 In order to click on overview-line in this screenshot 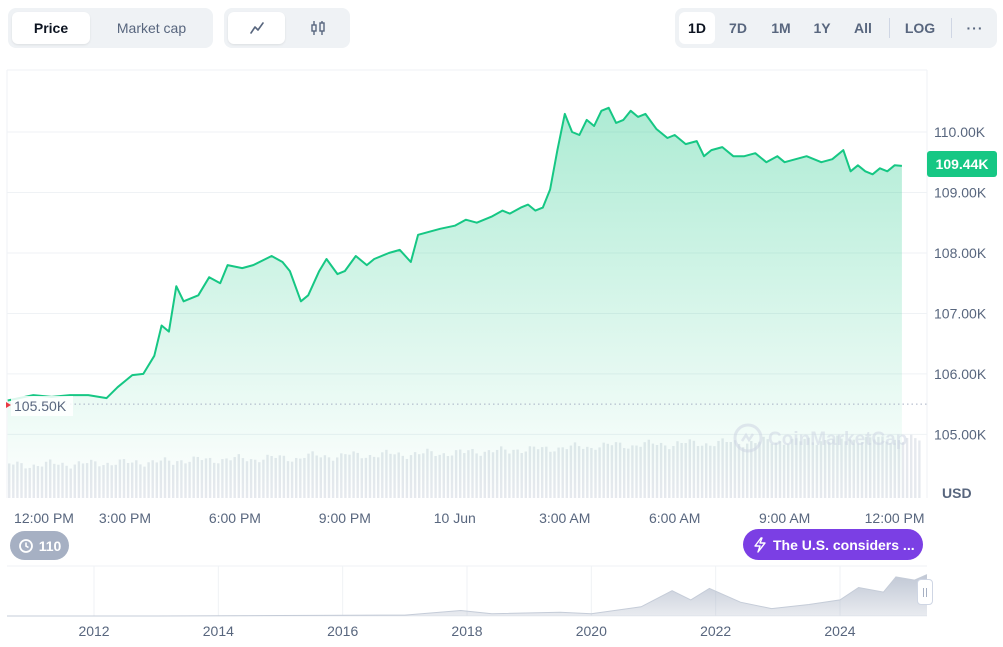, I will do `click(467, 595)`.